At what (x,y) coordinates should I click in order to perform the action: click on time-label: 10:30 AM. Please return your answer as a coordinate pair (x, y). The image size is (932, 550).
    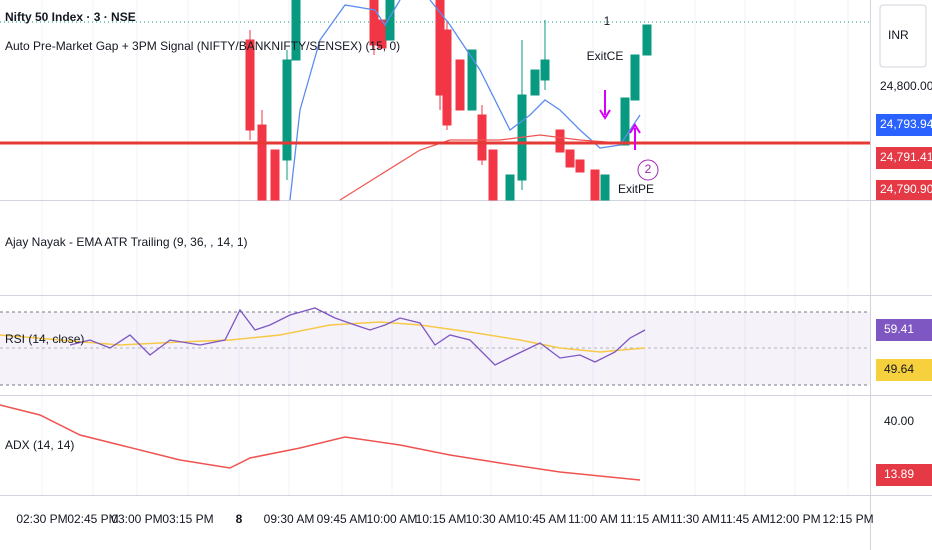
    Looking at the image, I should click on (491, 519).